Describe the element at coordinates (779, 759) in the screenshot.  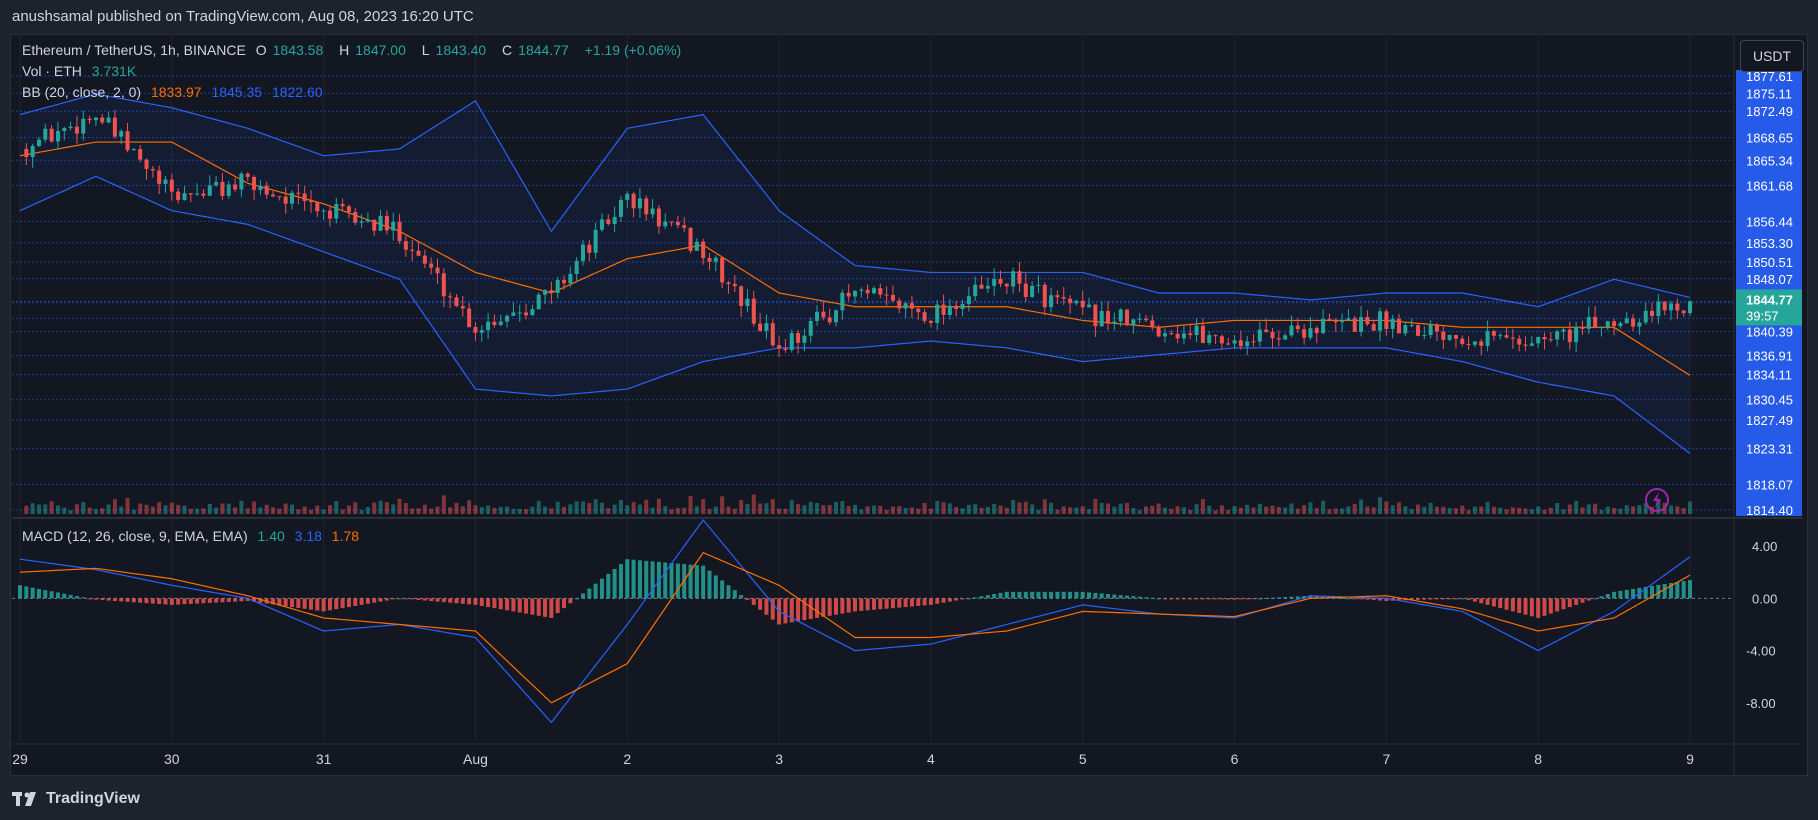
I see `time-axis-label: 3` at that location.